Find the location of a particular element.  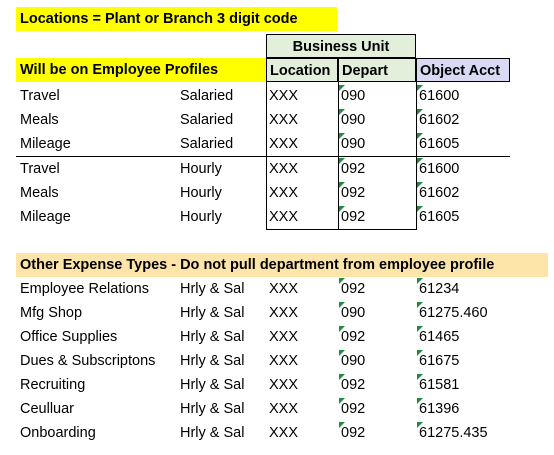

cell: Dues & Subscriptons is located at coordinates (88, 361).